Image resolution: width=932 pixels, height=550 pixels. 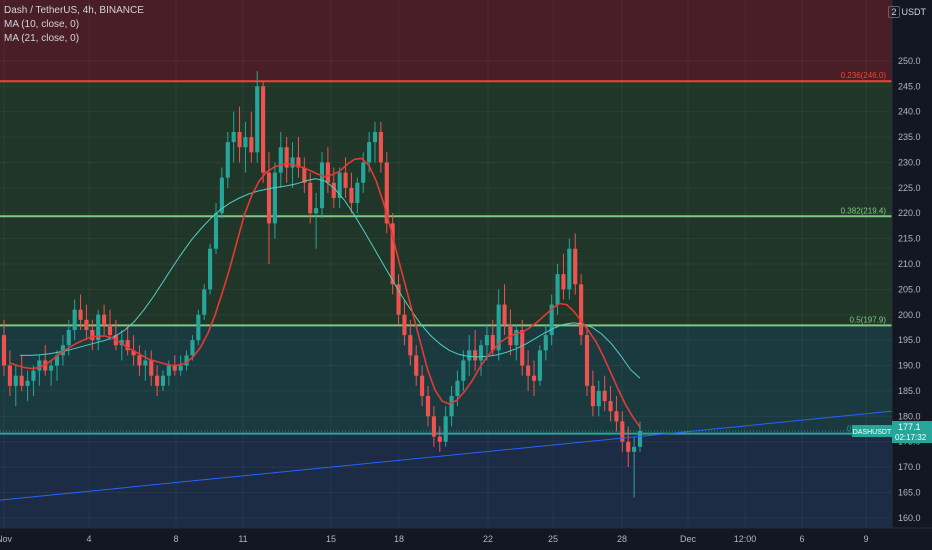 What do you see at coordinates (909, 427) in the screenshot?
I see `last-price-value: 177.1` at bounding box center [909, 427].